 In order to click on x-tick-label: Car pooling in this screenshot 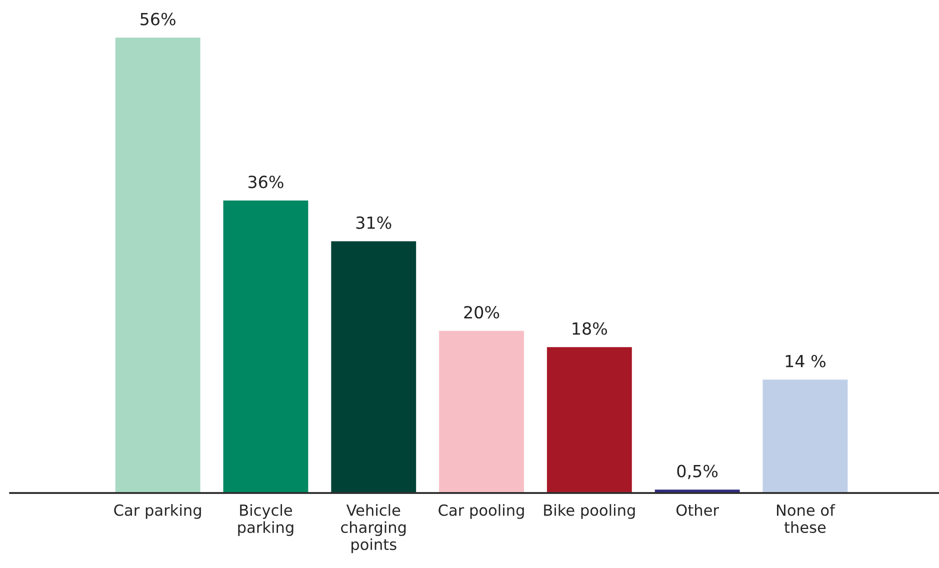, I will do `click(481, 511)`.